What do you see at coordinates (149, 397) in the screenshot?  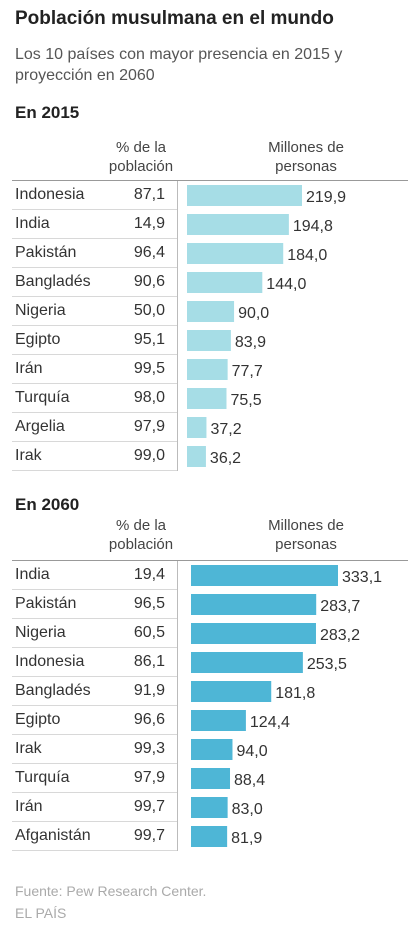 I see `pct-value: 98,0` at bounding box center [149, 397].